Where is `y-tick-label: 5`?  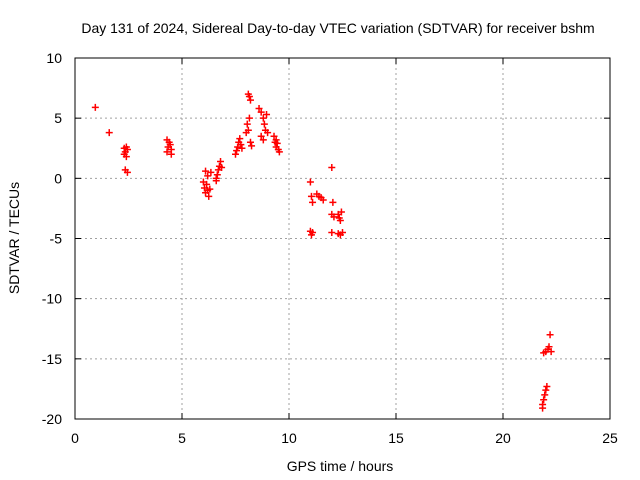 y-tick-label: 5 is located at coordinates (58, 118).